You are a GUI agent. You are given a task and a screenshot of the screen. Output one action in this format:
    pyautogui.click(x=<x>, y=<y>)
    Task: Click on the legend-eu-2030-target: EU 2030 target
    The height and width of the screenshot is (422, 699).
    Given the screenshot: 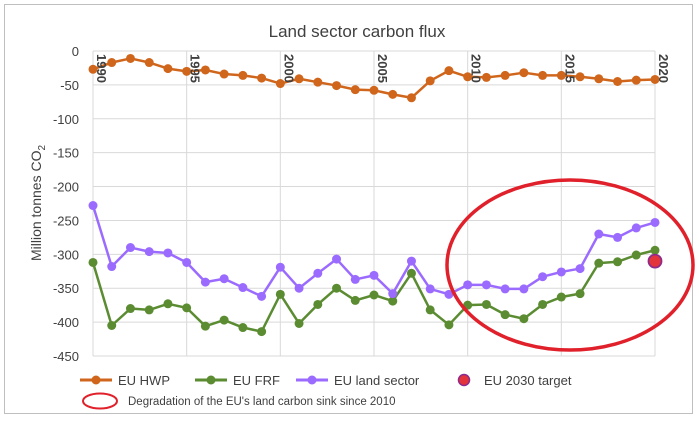 What is the action you would take?
    pyautogui.click(x=514, y=380)
    